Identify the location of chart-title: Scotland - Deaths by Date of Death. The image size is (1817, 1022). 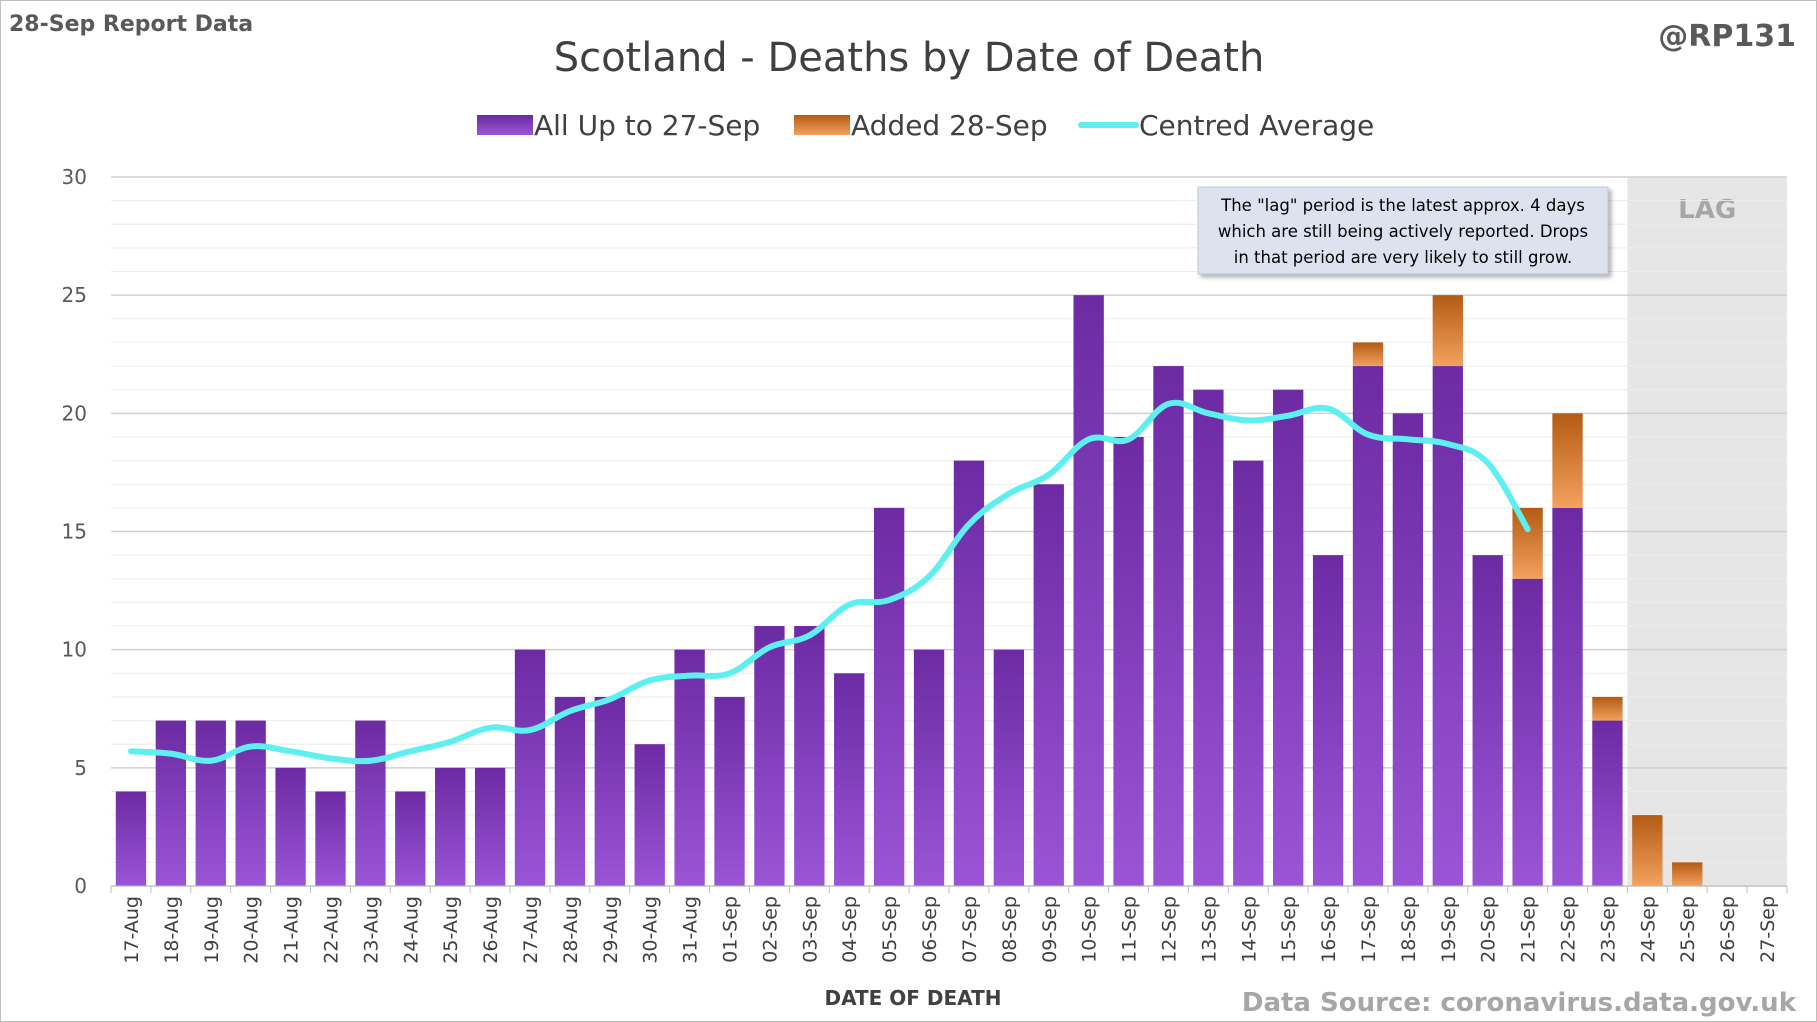
(909, 58).